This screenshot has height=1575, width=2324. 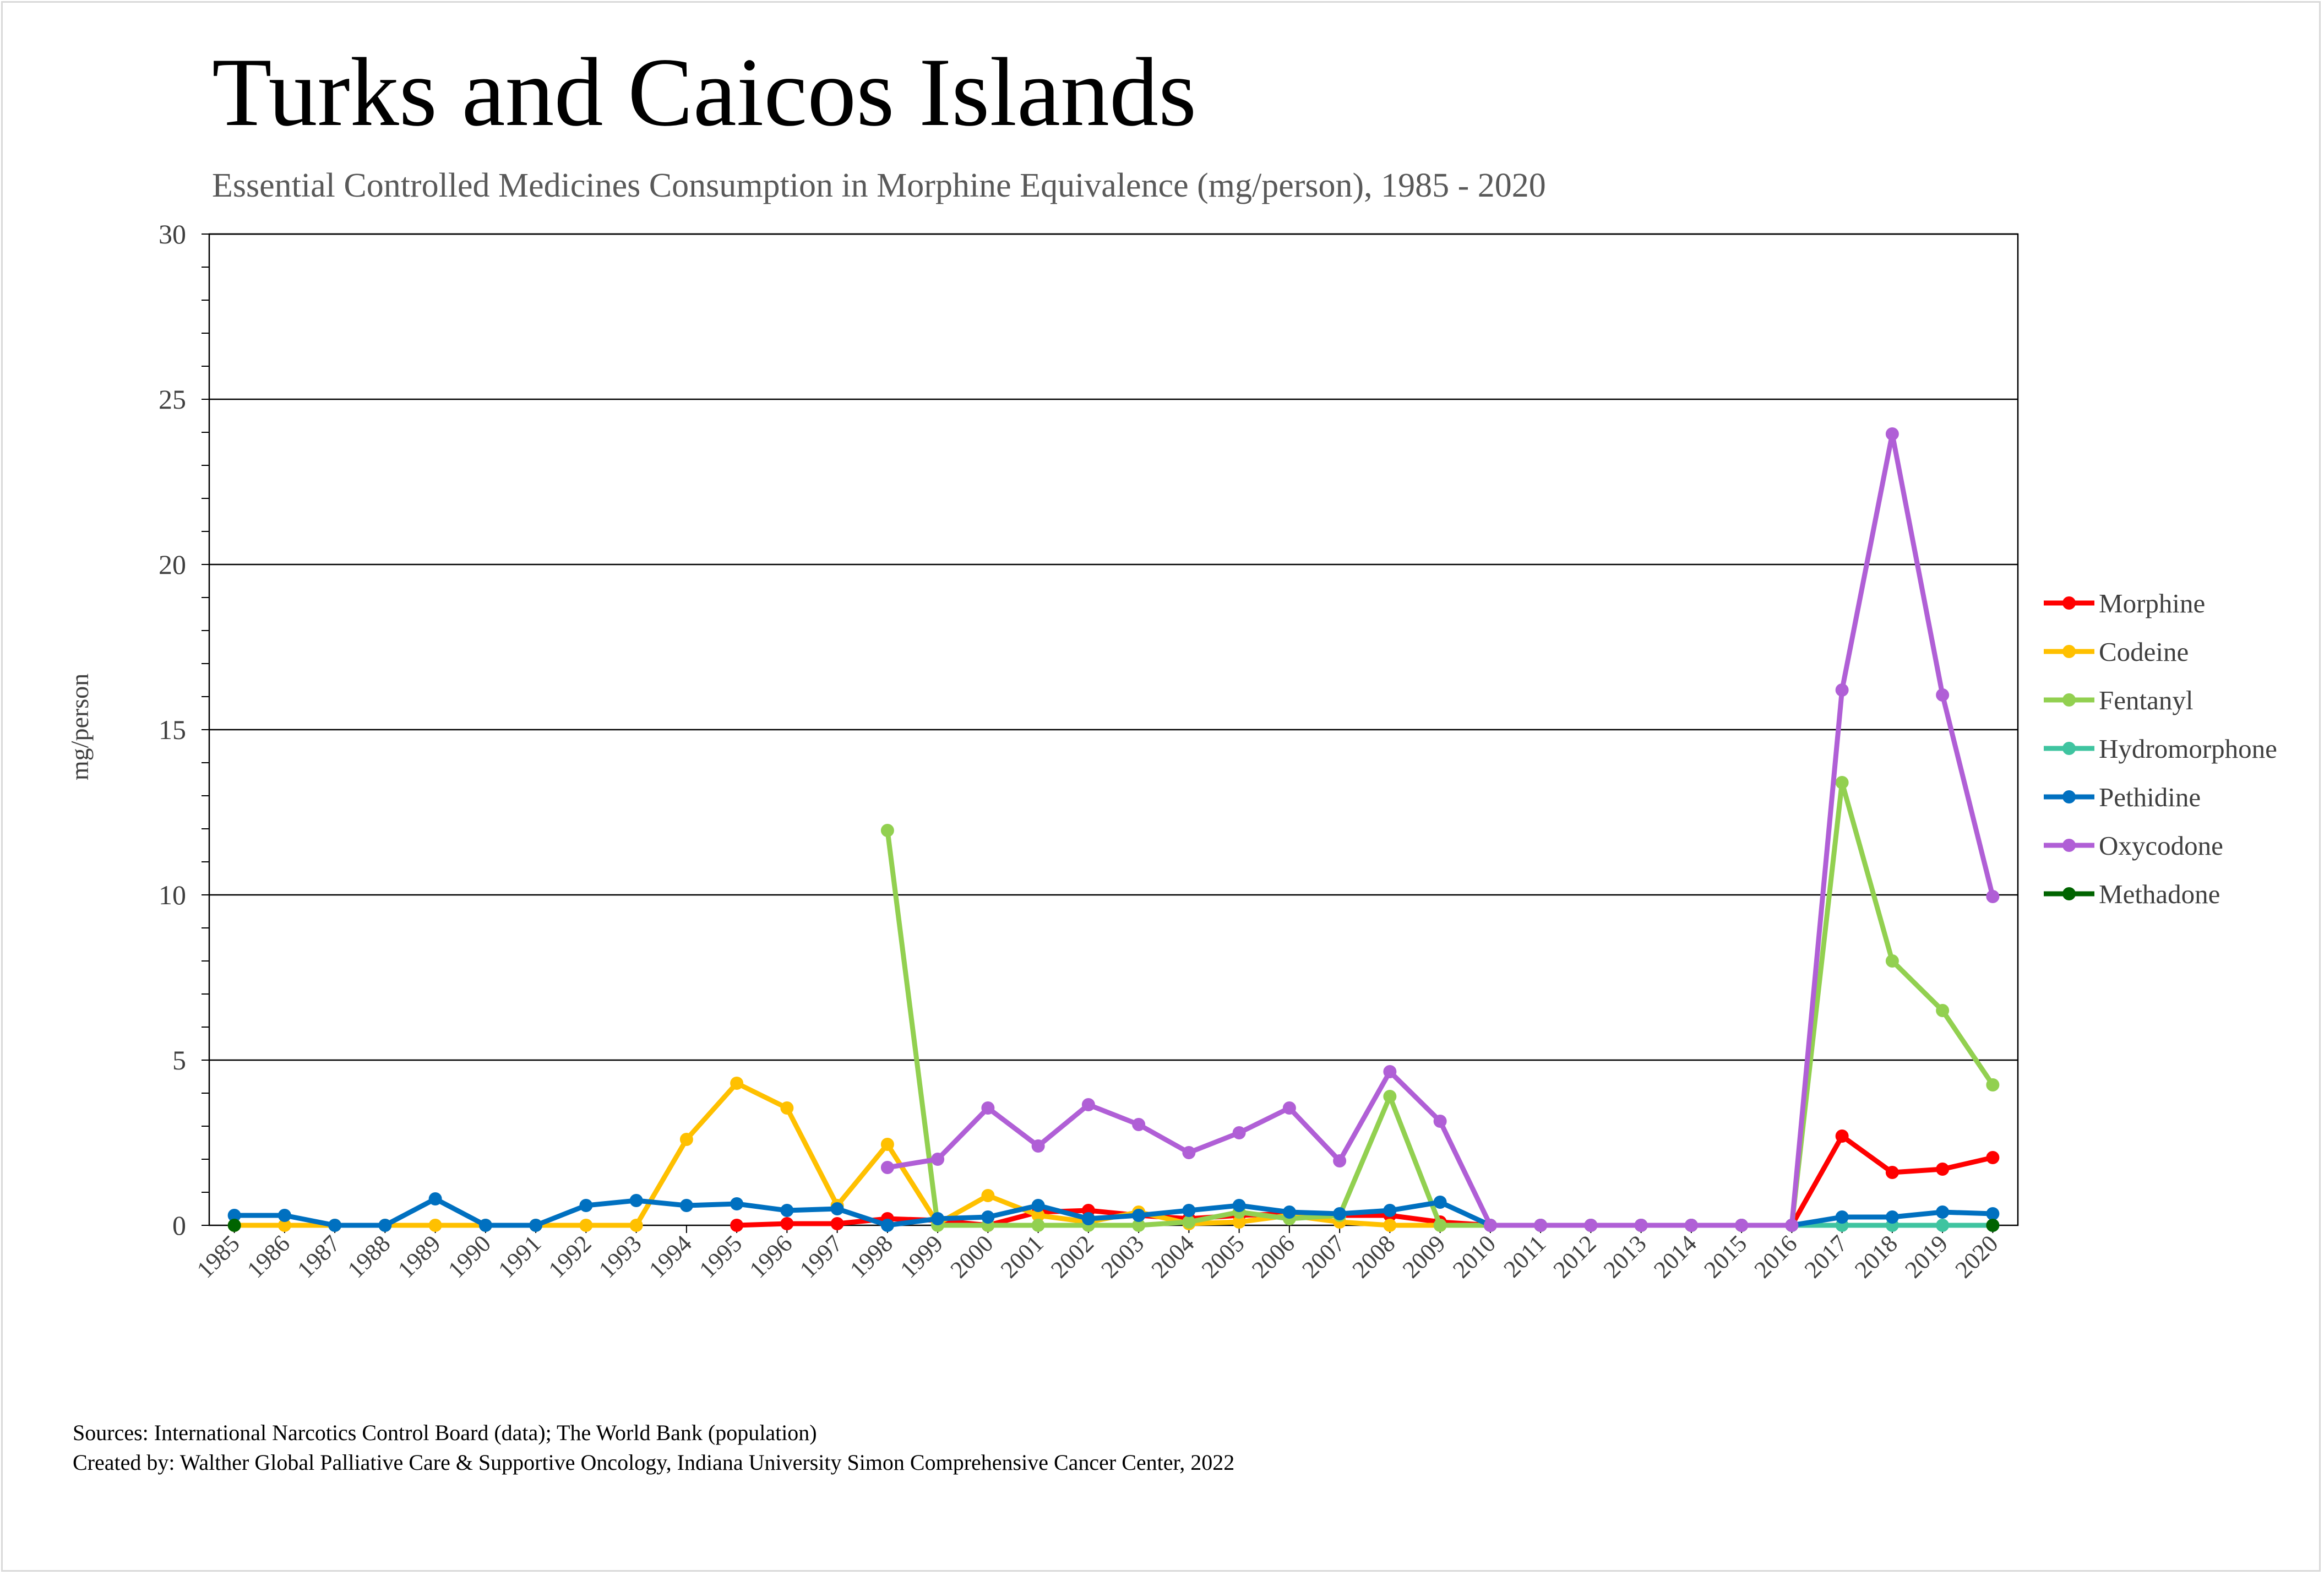 What do you see at coordinates (1365, 1180) in the screenshot?
I see `series-morphine` at bounding box center [1365, 1180].